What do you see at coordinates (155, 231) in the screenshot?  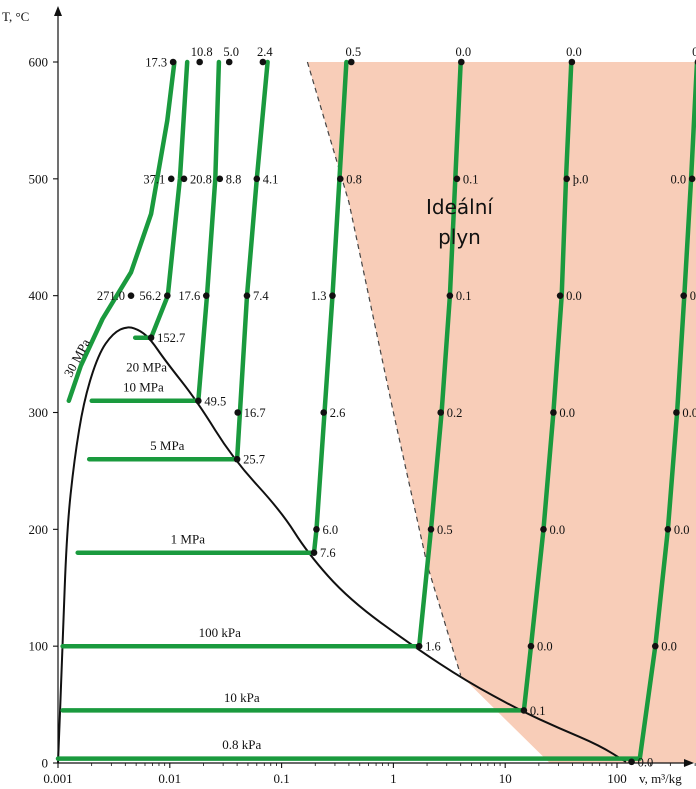 I see `isobar-10-mpa` at bounding box center [155, 231].